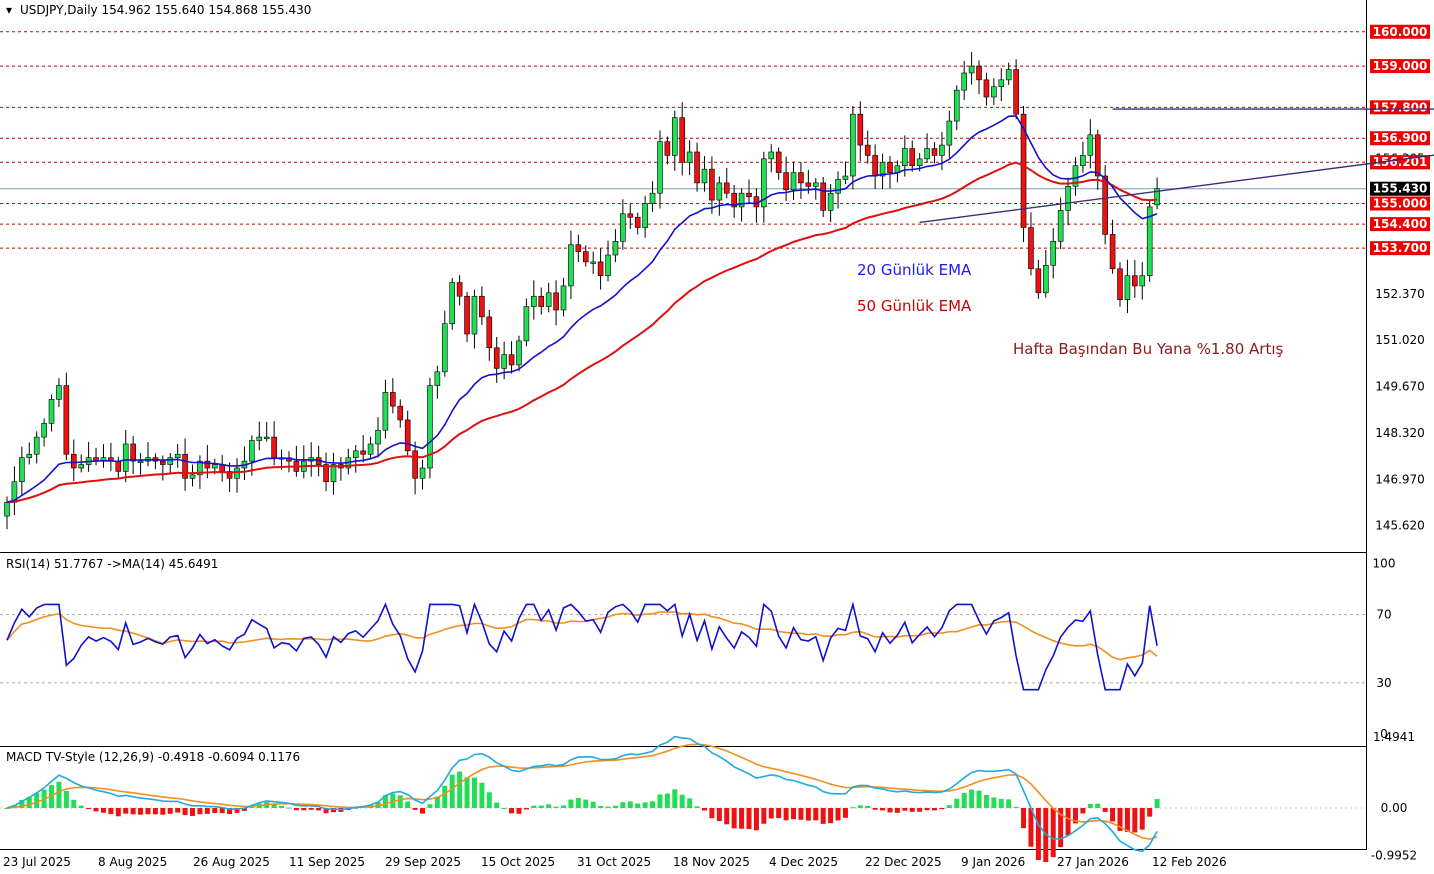 Image resolution: width=1434 pixels, height=874 pixels. Describe the element at coordinates (614, 862) in the screenshot. I see `date-tick-6: 31 Oct 2025` at that location.